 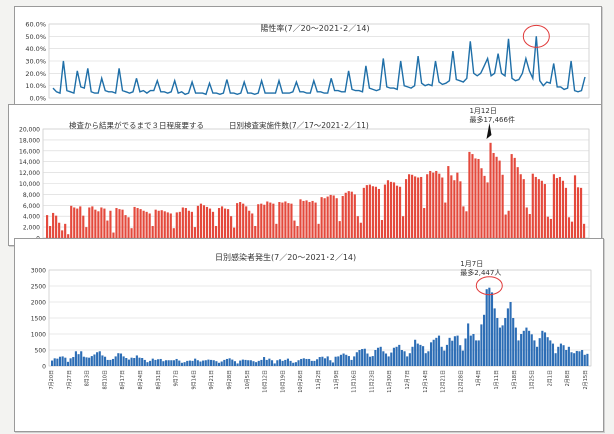 What do you see at coordinates (489, 131) in the screenshot?
I see `peak-arrow` at bounding box center [489, 131].